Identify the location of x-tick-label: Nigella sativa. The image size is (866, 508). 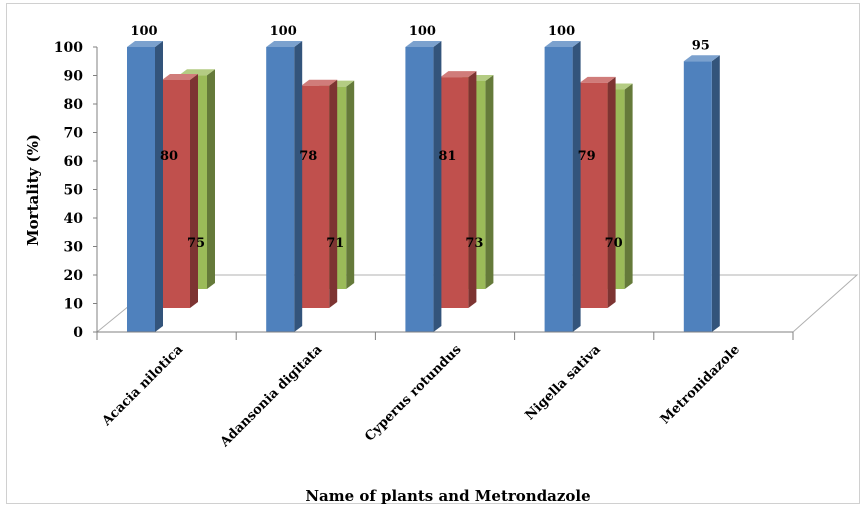
(563, 382).